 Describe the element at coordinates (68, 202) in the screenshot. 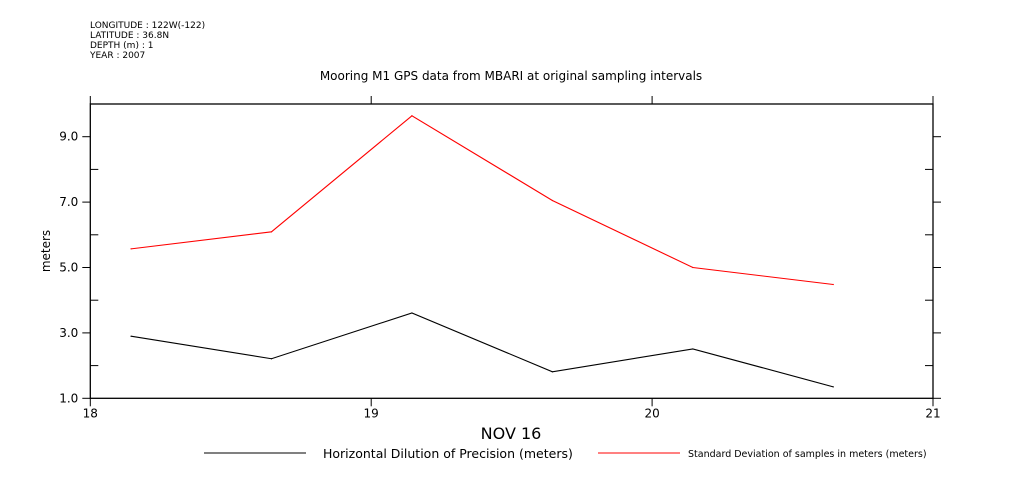

I see `y-tick-label: 7.0` at that location.